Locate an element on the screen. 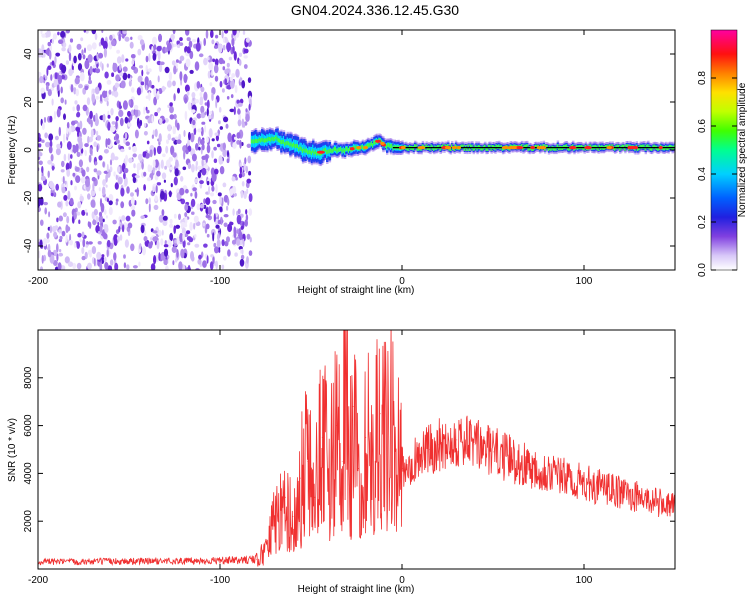 This screenshot has width=750, height=600. x-tick-label: -200 is located at coordinates (38, 580).